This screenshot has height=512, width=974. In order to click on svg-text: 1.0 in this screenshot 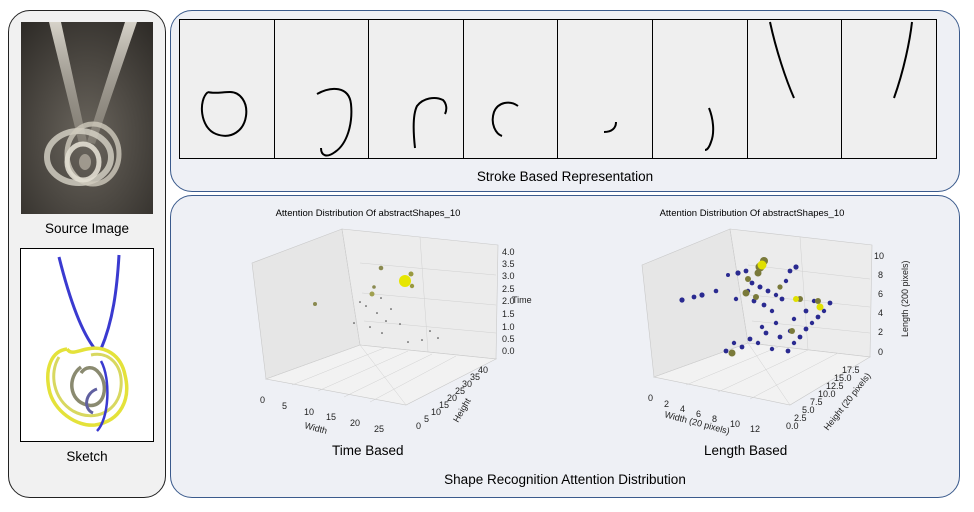, I will do `click(508, 327)`.